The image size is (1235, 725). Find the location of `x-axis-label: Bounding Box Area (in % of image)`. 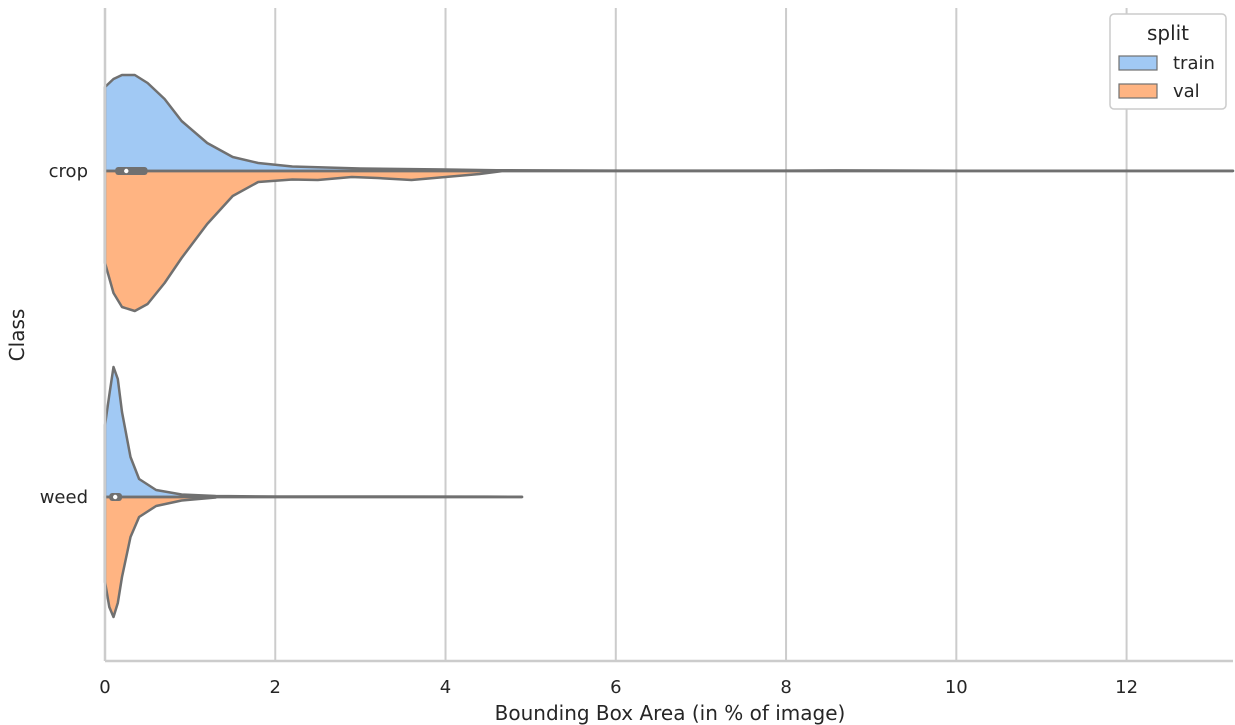

x-axis-label: Bounding Box Area (in % of image) is located at coordinates (670, 713).